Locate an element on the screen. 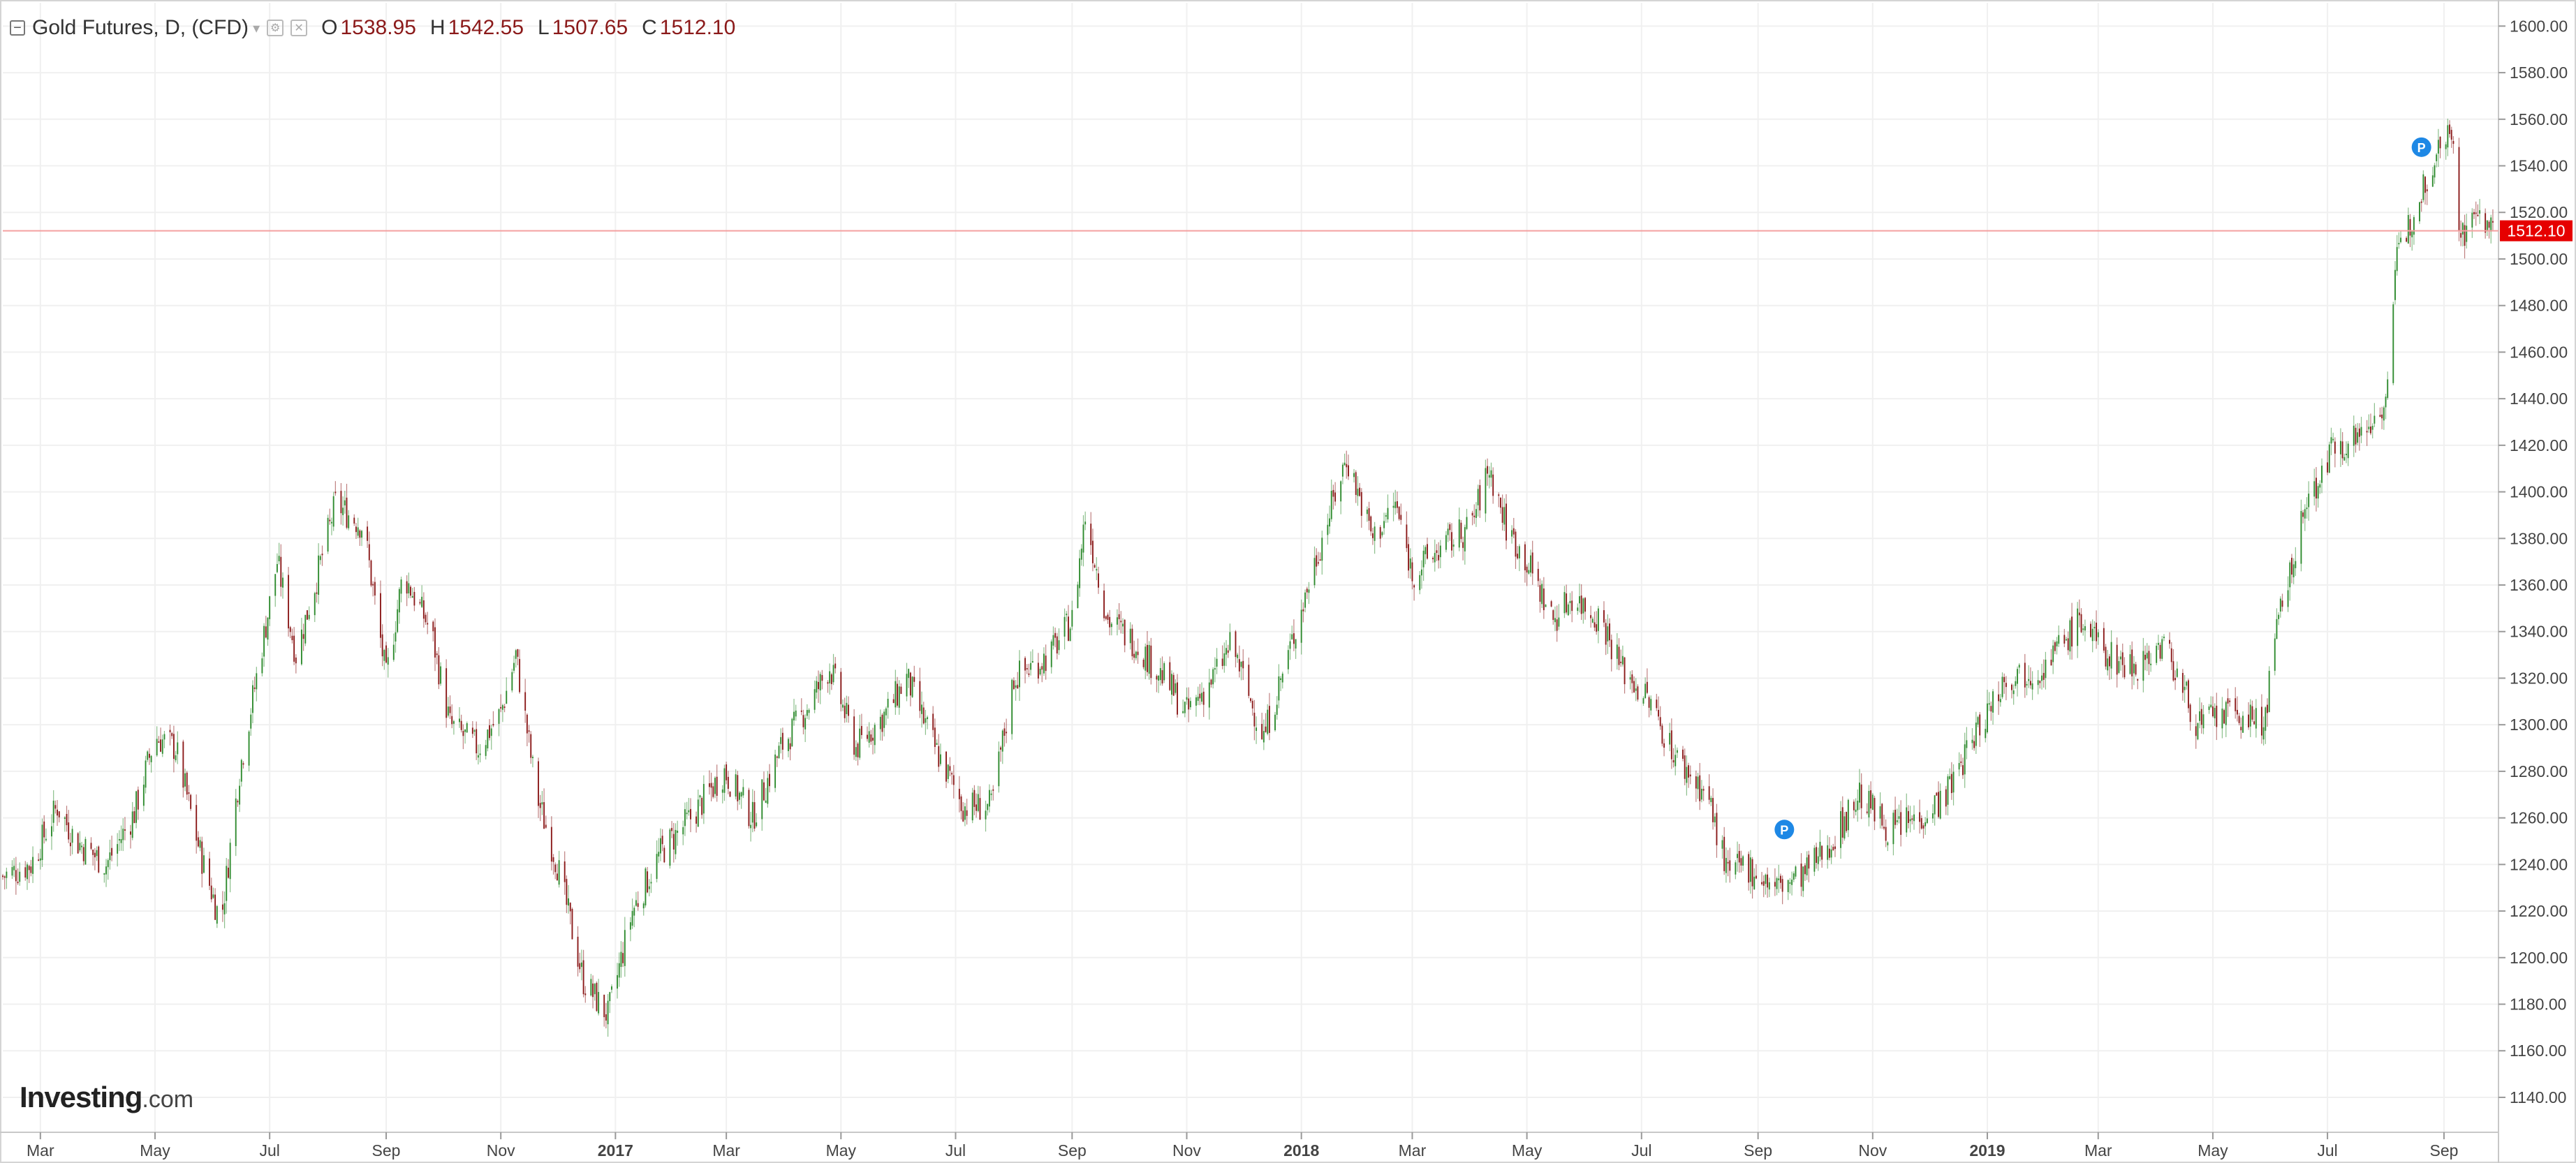 This screenshot has width=2576, height=1163. chevron-down-icon: ▾ is located at coordinates (256, 28).